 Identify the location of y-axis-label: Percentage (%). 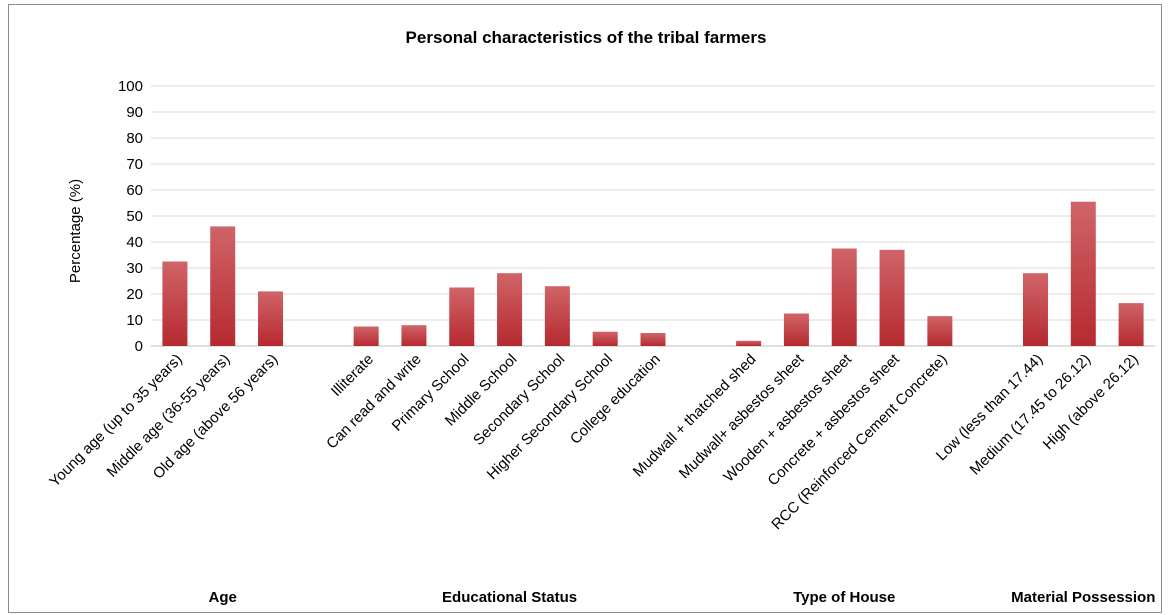
(75, 231).